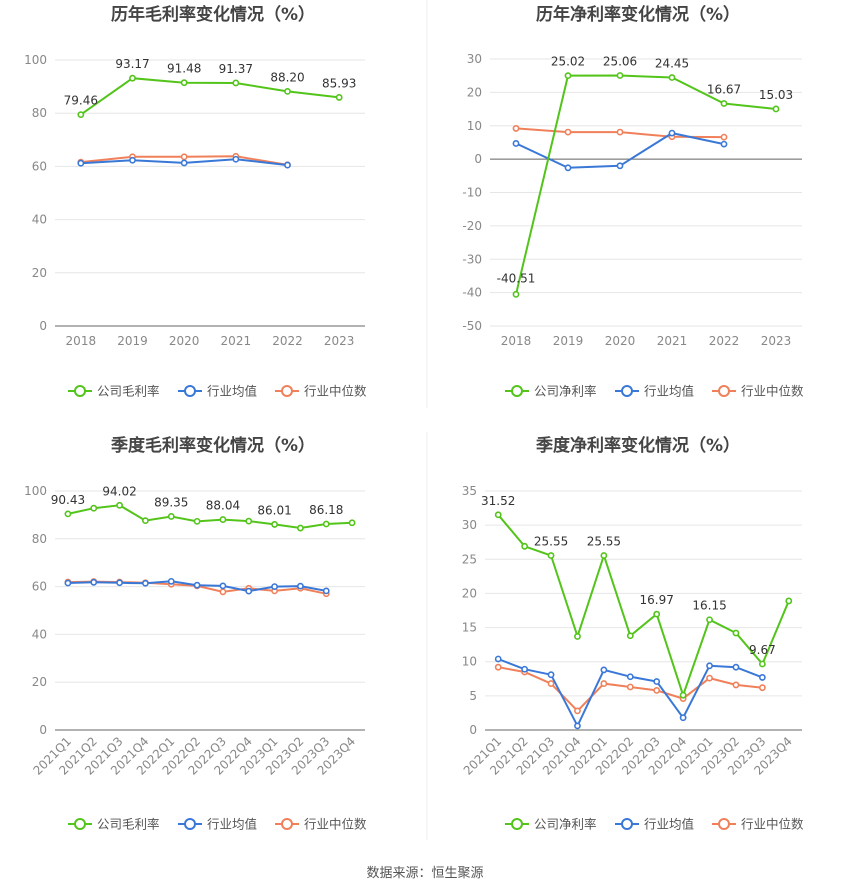 The height and width of the screenshot is (891, 850). What do you see at coordinates (213, 445) in the screenshot?
I see `chart-title: 季度毛利率变化情况（%）` at bounding box center [213, 445].